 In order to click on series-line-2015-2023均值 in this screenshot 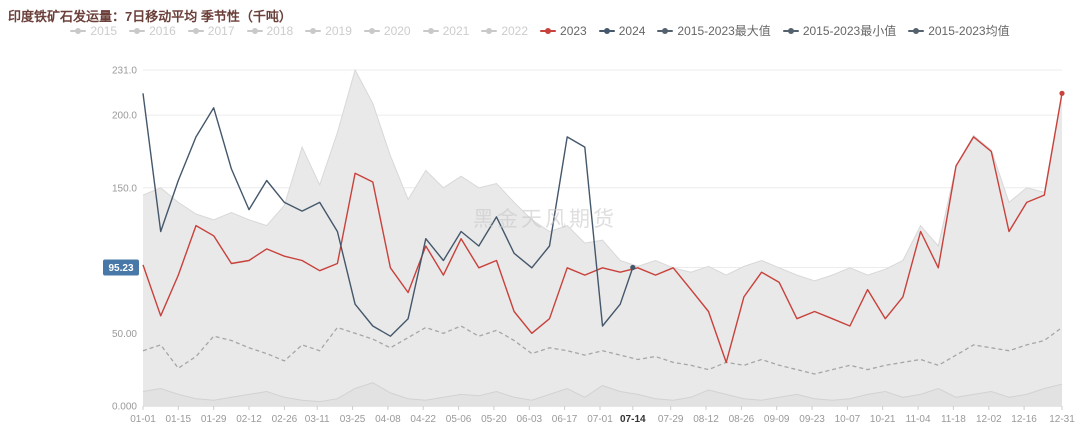, I will do `click(602, 350)`.